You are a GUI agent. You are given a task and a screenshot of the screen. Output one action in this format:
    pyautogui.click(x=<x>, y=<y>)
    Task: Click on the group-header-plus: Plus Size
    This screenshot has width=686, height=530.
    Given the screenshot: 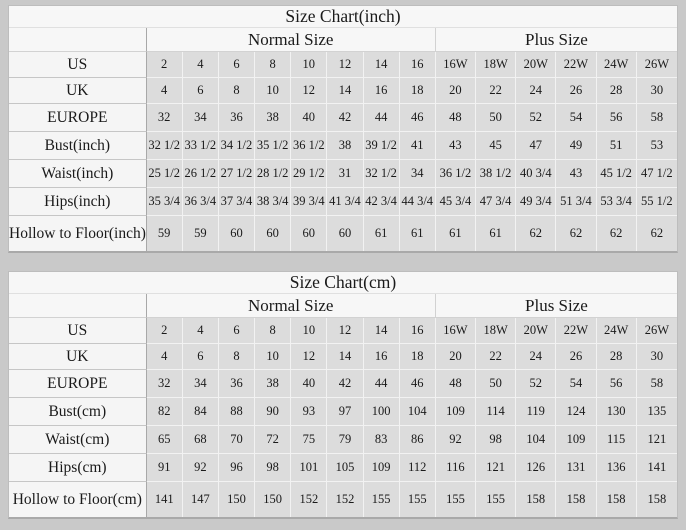 What is the action you would take?
    pyautogui.click(x=556, y=40)
    